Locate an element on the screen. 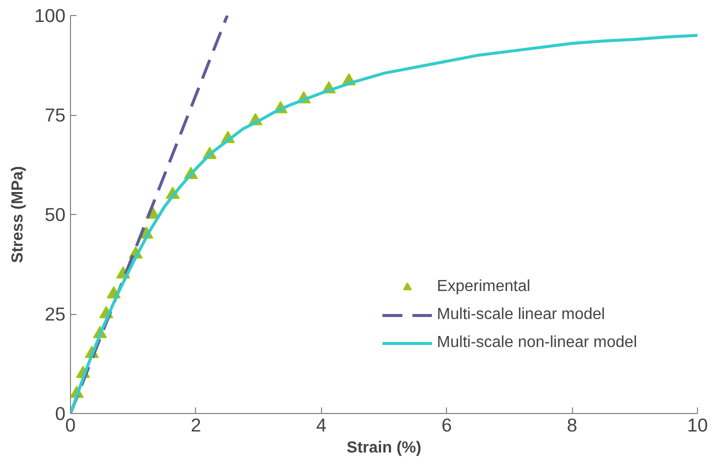 The height and width of the screenshot is (468, 715). x-tick-label: 10 is located at coordinates (697, 425).